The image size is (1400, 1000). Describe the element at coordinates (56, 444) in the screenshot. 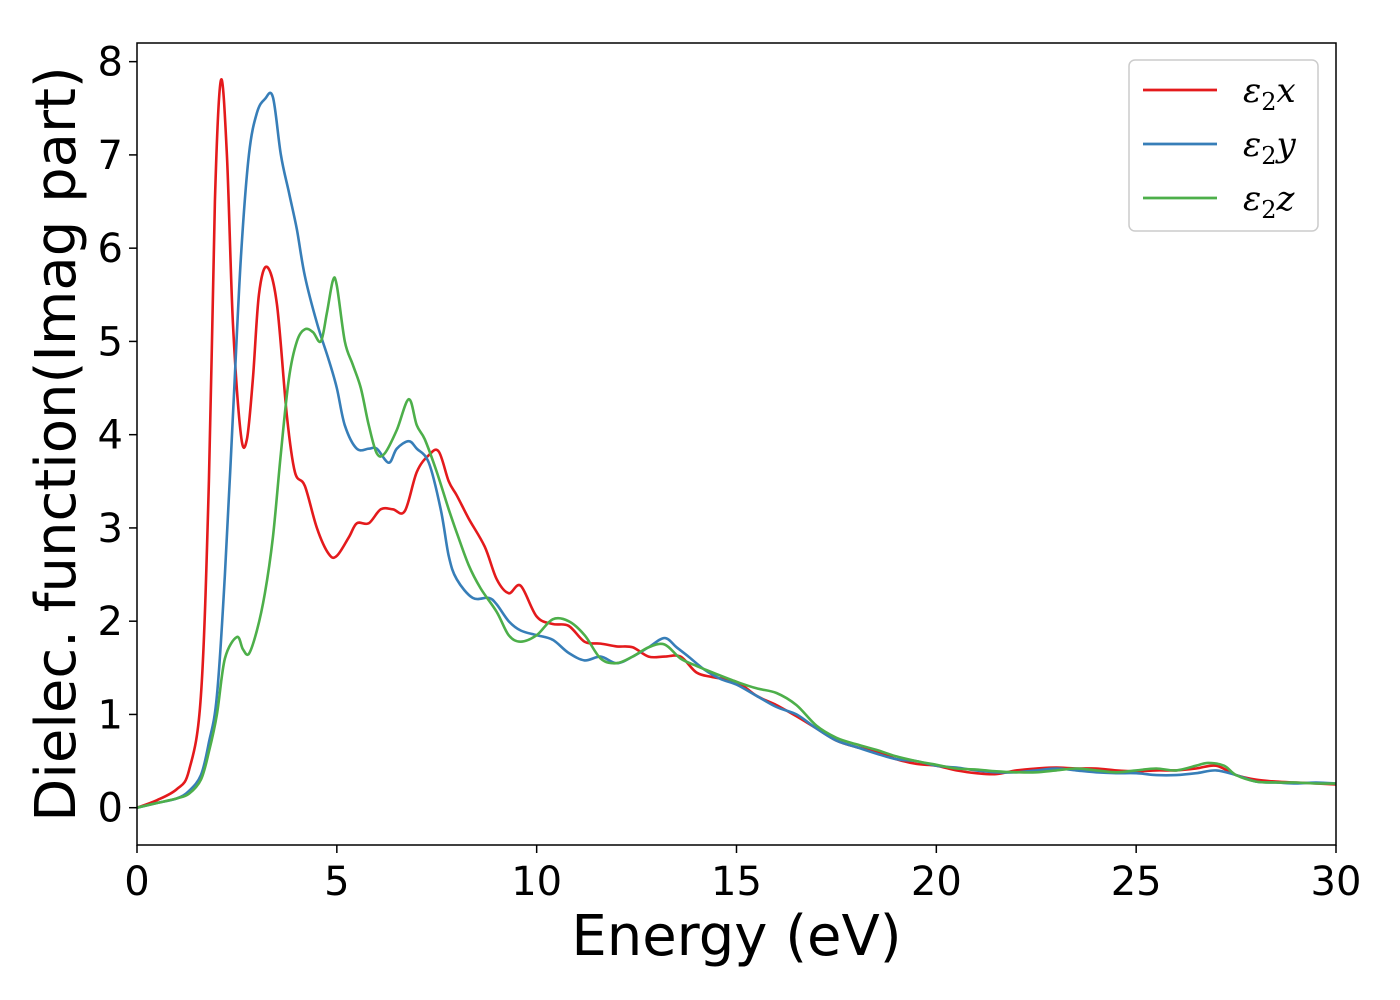

I see `y-axis-label: Dielec. function(Imag part)` at that location.